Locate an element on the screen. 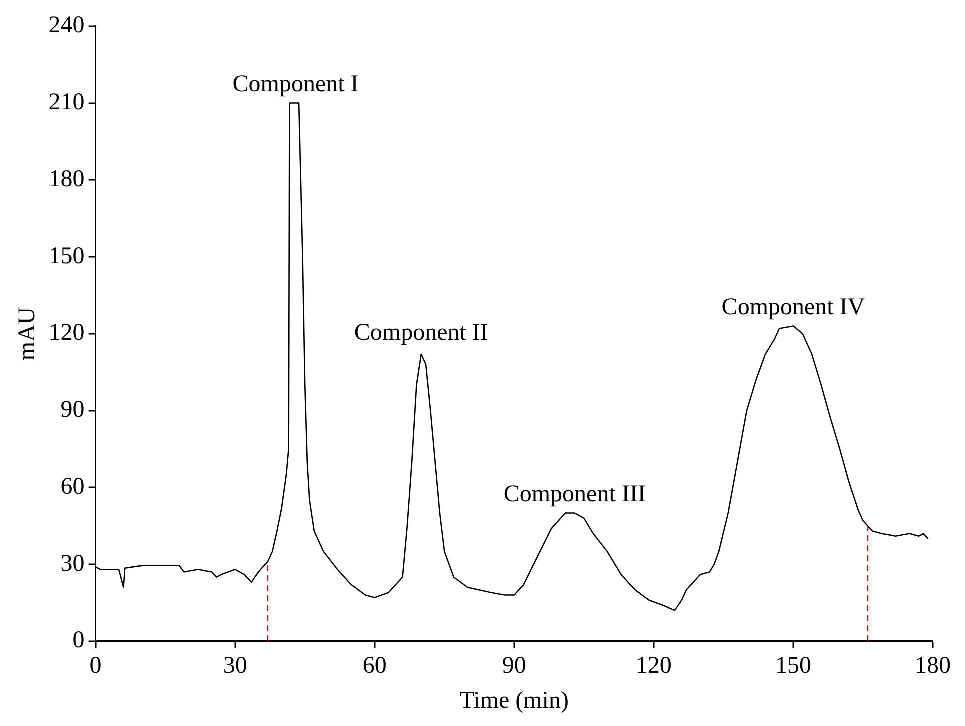 Image resolution: width=965 pixels, height=726 pixels. y-tick-label: 0 is located at coordinates (78, 641).